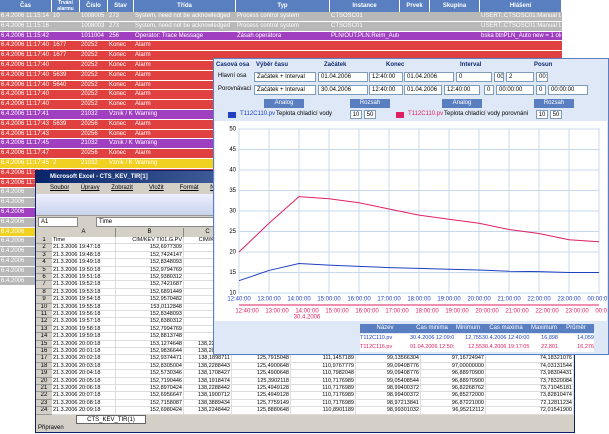  What do you see at coordinates (84, 322) in the screenshot?
I see `cell: 21.3.2006 19:57:18` at bounding box center [84, 322].